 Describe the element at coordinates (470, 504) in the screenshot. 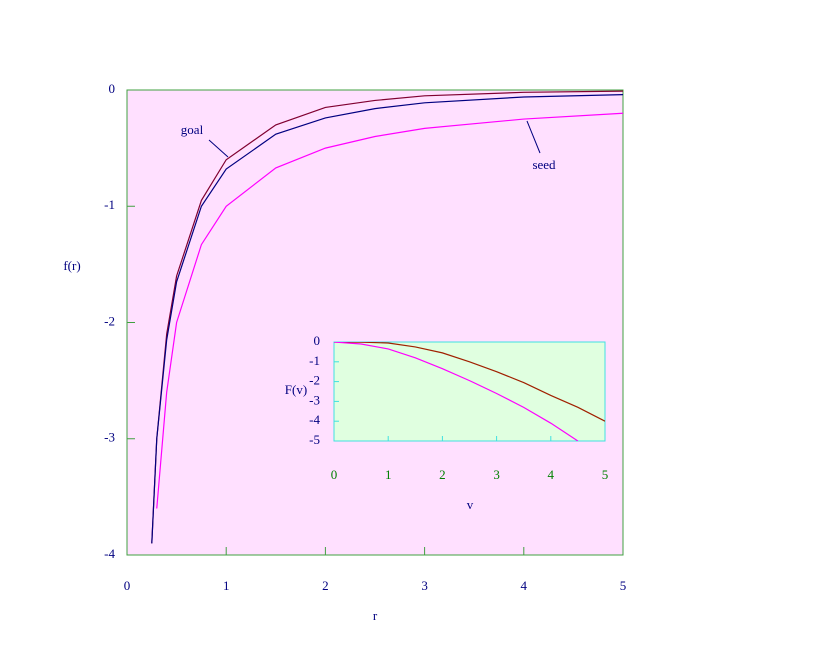

I see `x-axis-label: v` at that location.